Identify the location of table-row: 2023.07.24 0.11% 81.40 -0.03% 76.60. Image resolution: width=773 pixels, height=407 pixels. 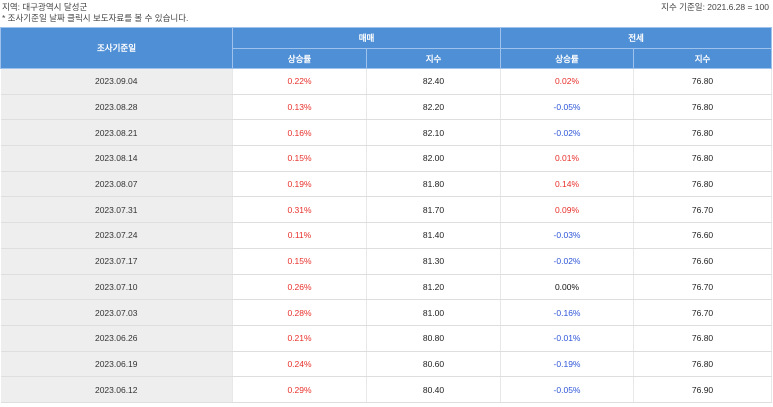
(386, 235).